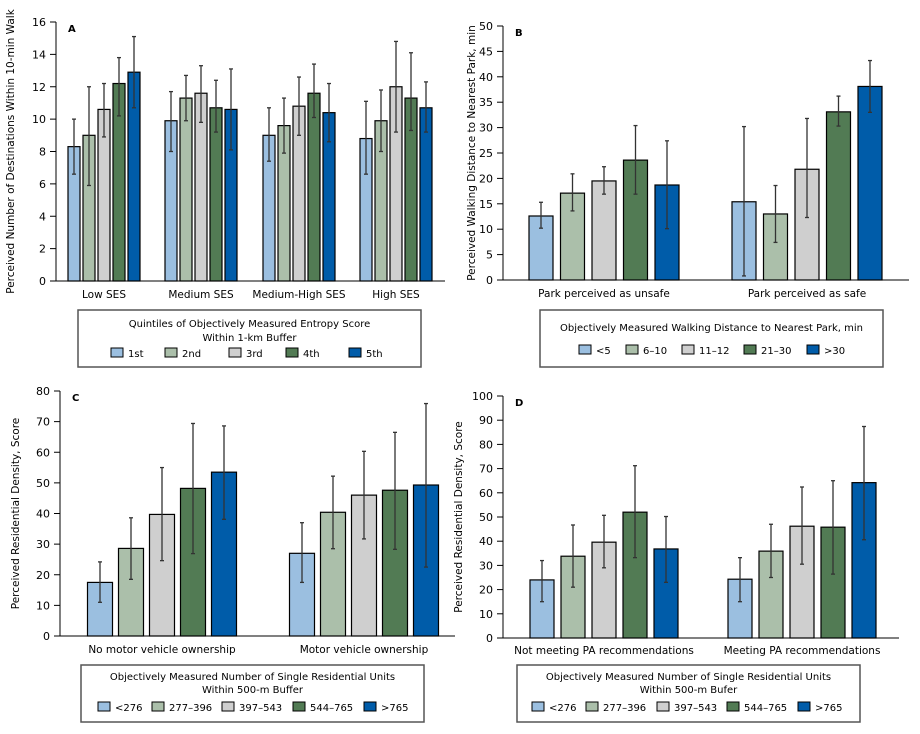 This screenshot has width=920, height=734. Describe the element at coordinates (42, 184) in the screenshot. I see `y-tick-label: 6` at that location.